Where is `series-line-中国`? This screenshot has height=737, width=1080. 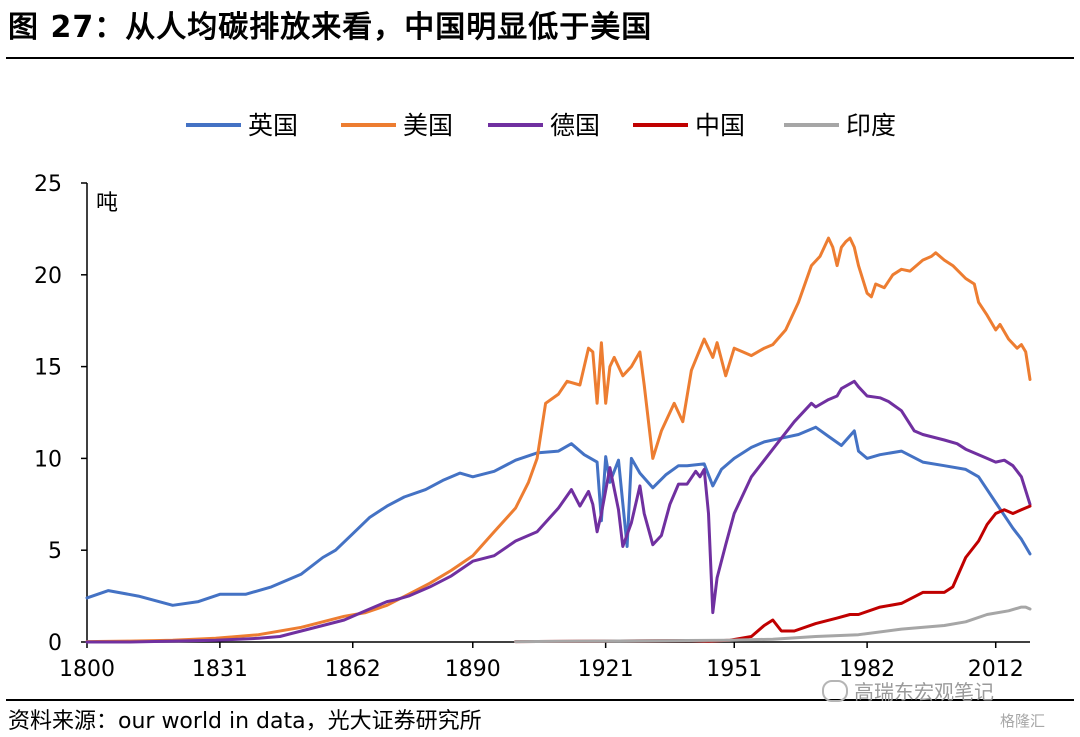
series-line-中国 is located at coordinates (773, 574).